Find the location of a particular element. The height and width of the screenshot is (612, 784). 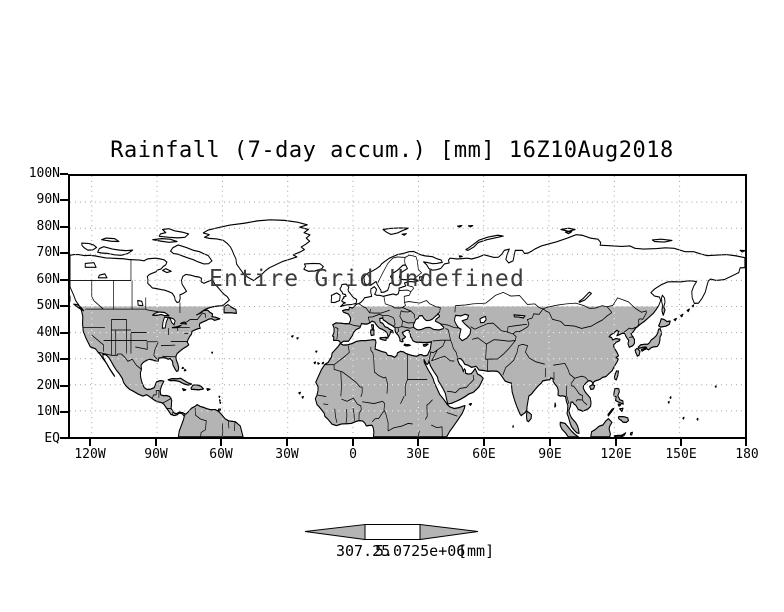

x-axis-label: 120W is located at coordinates (90, 454).